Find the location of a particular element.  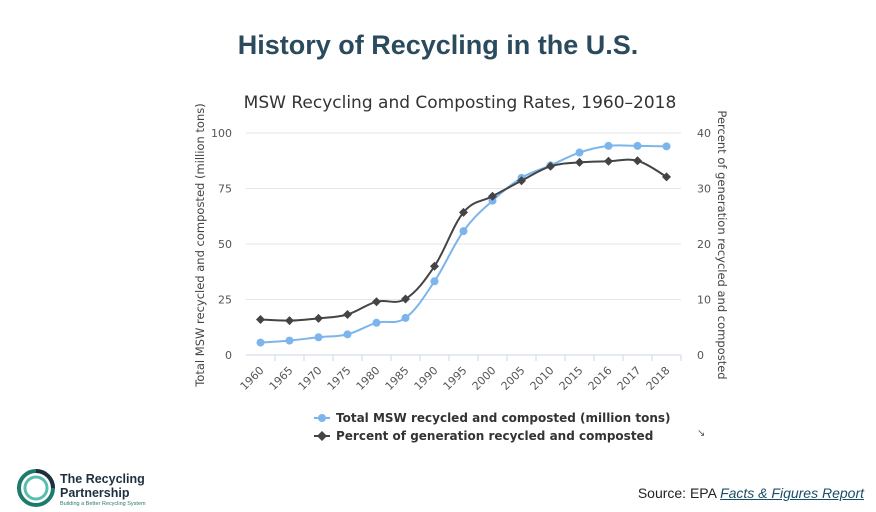

y-right-tick-label: 40 is located at coordinates (704, 133).